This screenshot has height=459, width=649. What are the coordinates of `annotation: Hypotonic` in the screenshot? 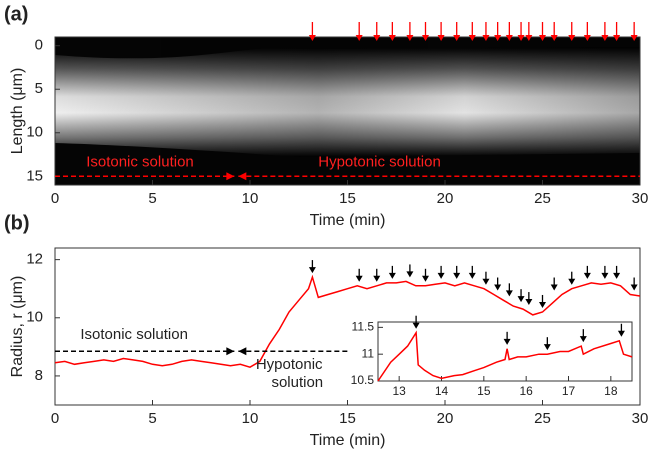 It's located at (289, 364).